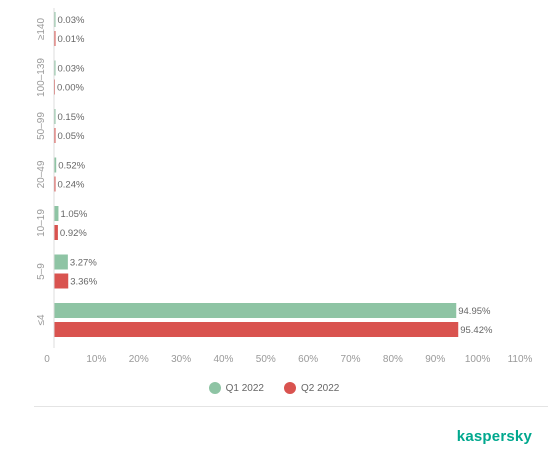  Describe the element at coordinates (41, 223) in the screenshot. I see `category-label: 10–19` at that location.